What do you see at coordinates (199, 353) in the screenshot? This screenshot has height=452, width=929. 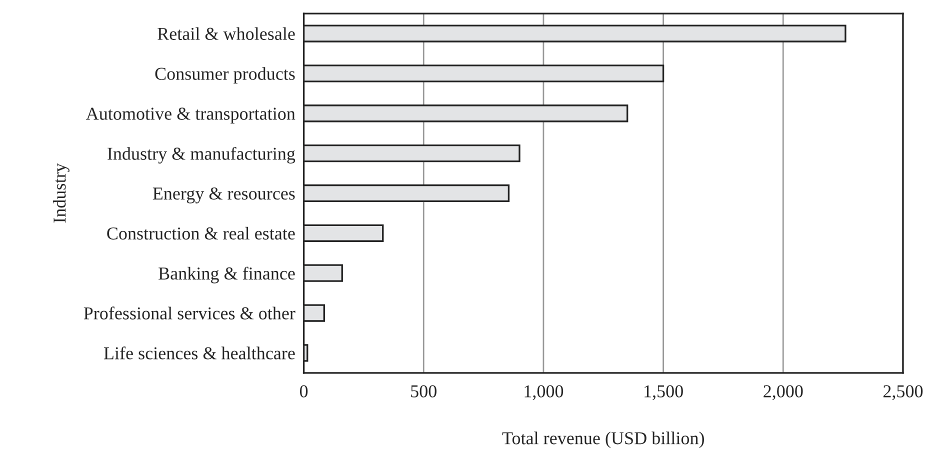 I see `y-tick-label: Life sciences & healthcare` at bounding box center [199, 353].